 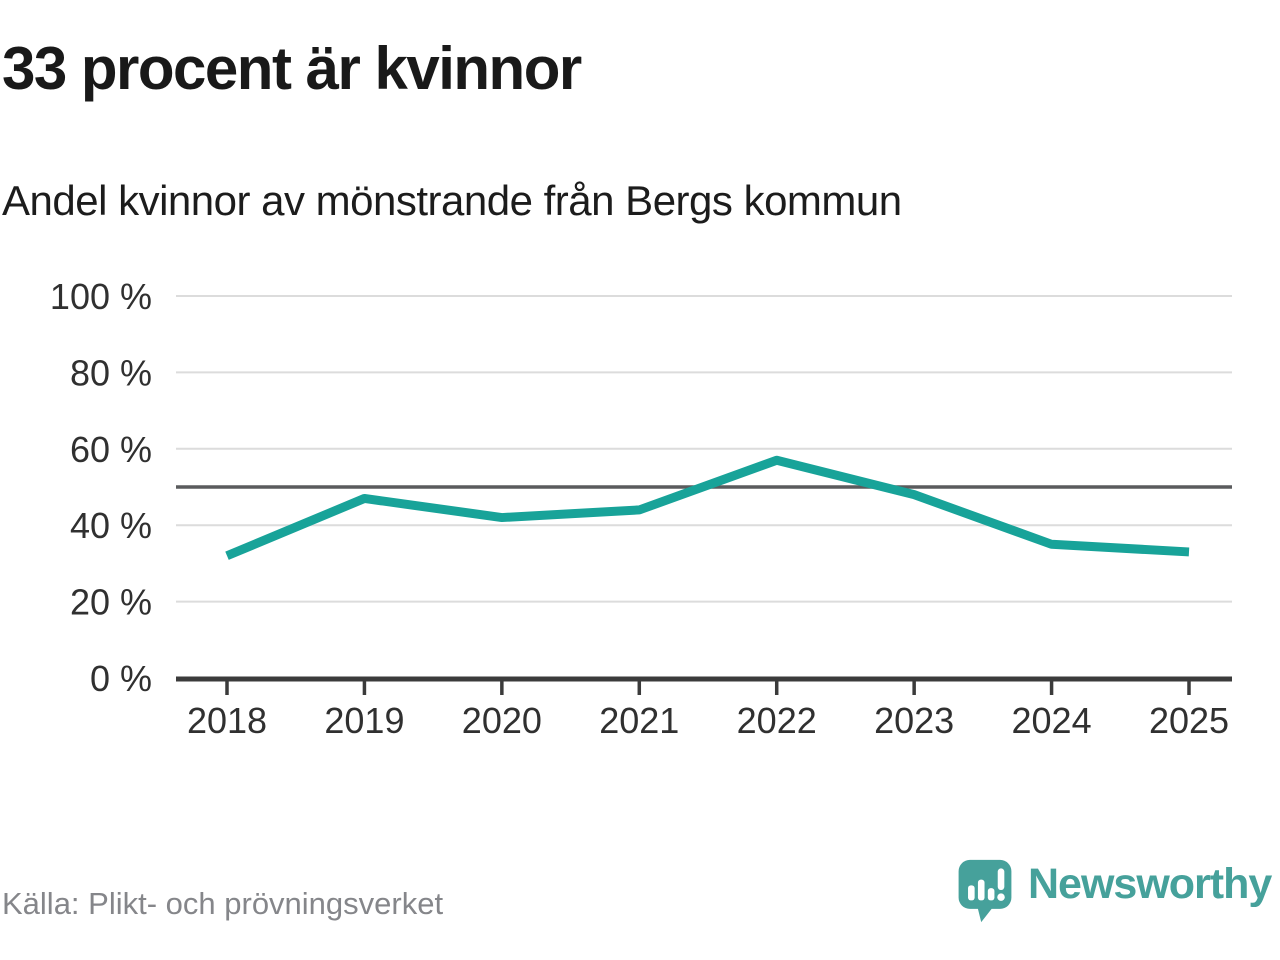 I want to click on source-attribution: Källa: Plikt- och prövningsverket, so click(x=223, y=903).